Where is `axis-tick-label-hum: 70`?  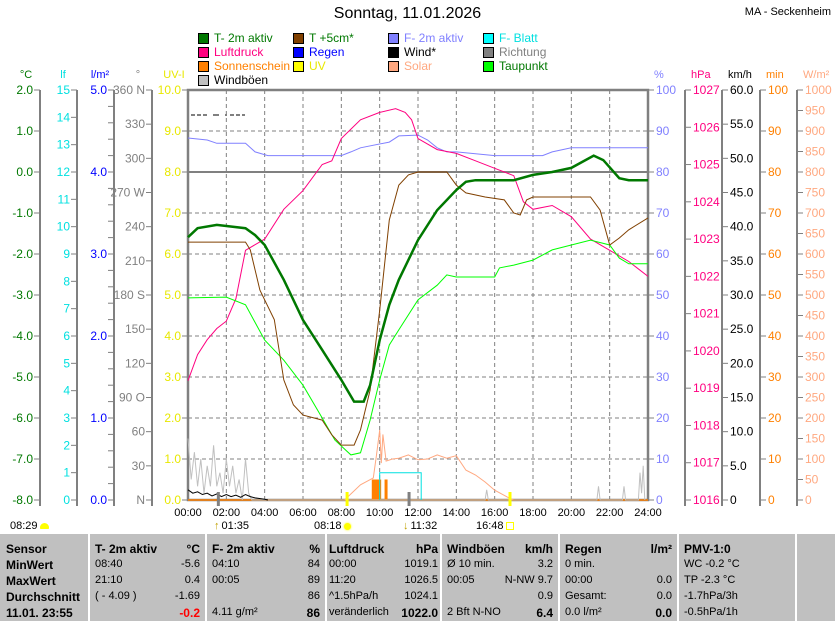
axis-tick-label-hum: 70 is located at coordinates (663, 213).